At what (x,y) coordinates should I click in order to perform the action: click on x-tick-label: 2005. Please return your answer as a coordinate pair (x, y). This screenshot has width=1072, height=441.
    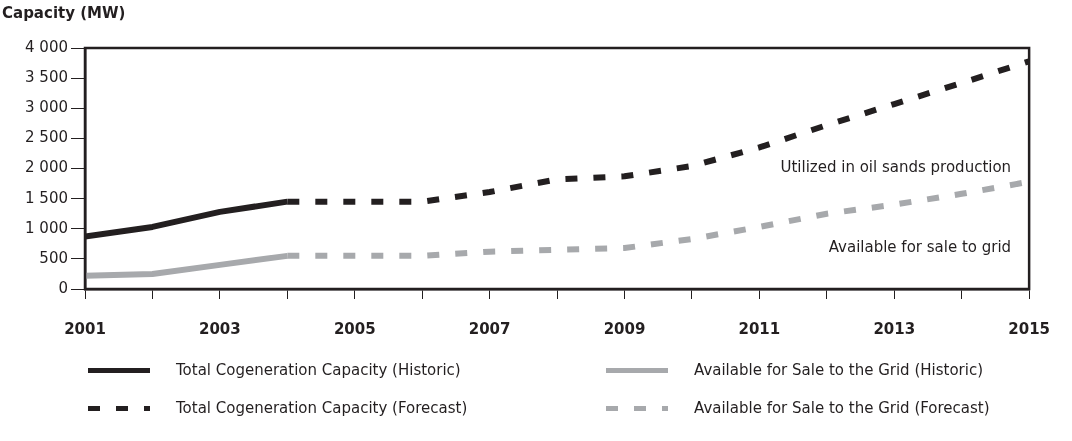
    Looking at the image, I should click on (354, 328).